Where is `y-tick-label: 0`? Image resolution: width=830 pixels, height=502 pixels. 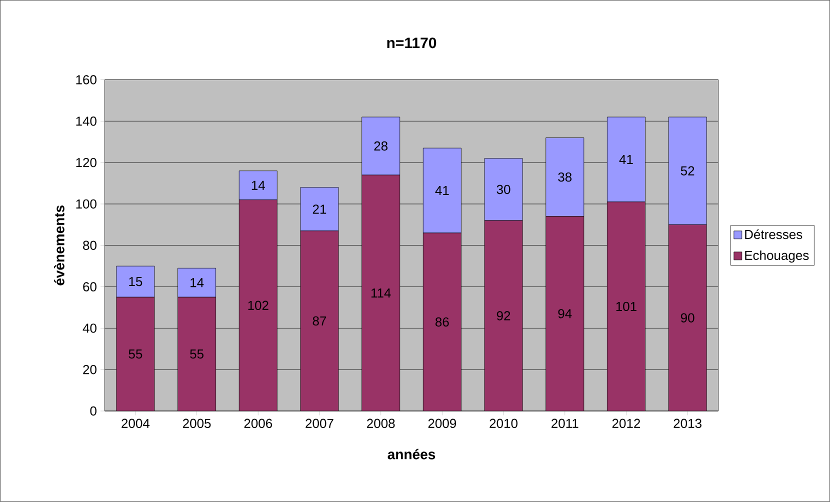 y-tick-label: 0 is located at coordinates (93, 411).